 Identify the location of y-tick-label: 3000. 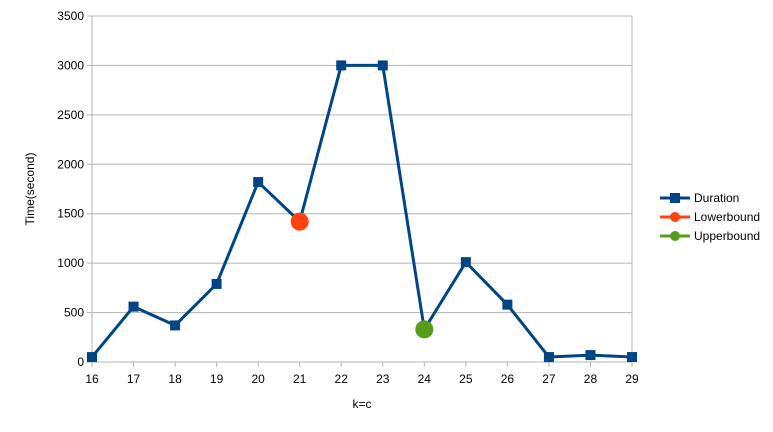
(70, 65).